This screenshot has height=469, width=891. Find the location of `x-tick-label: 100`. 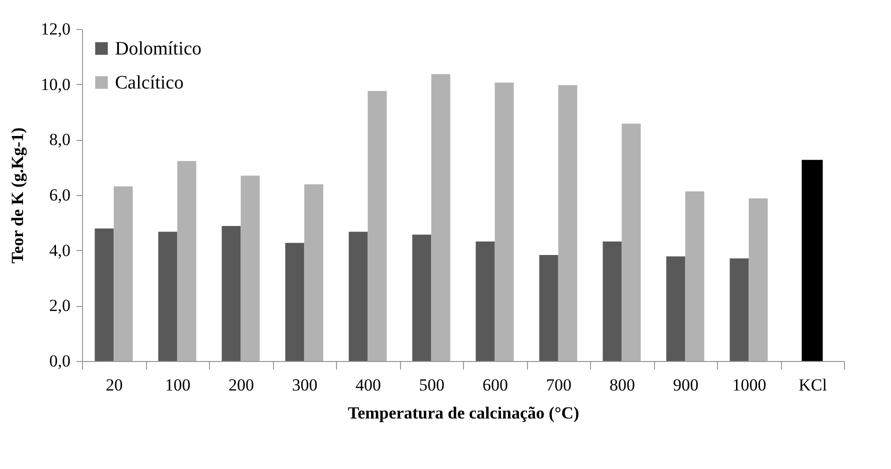

x-tick-label: 100 is located at coordinates (177, 385).